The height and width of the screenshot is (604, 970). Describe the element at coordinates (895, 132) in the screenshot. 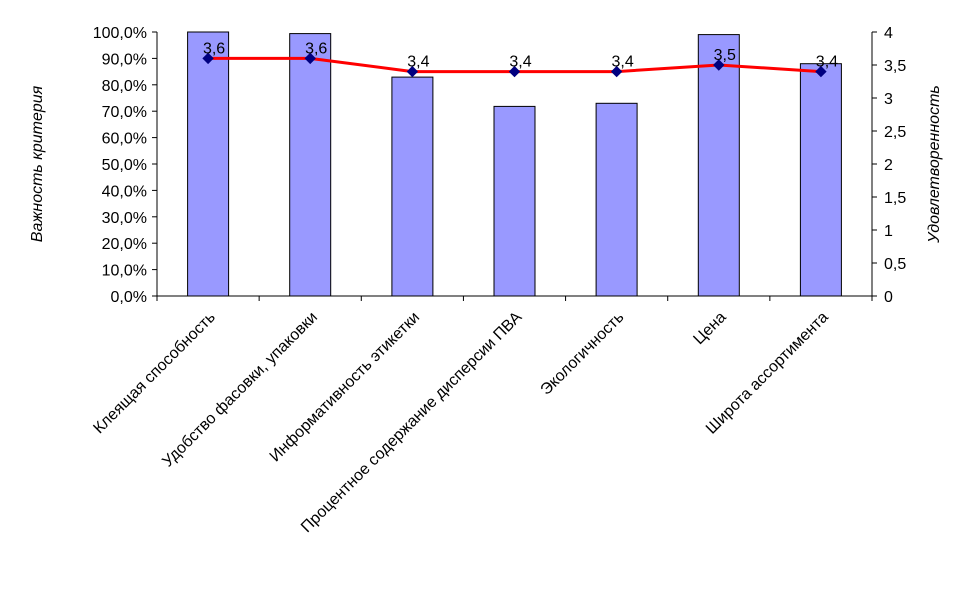

I see `right-tick-label: 2,5` at that location.